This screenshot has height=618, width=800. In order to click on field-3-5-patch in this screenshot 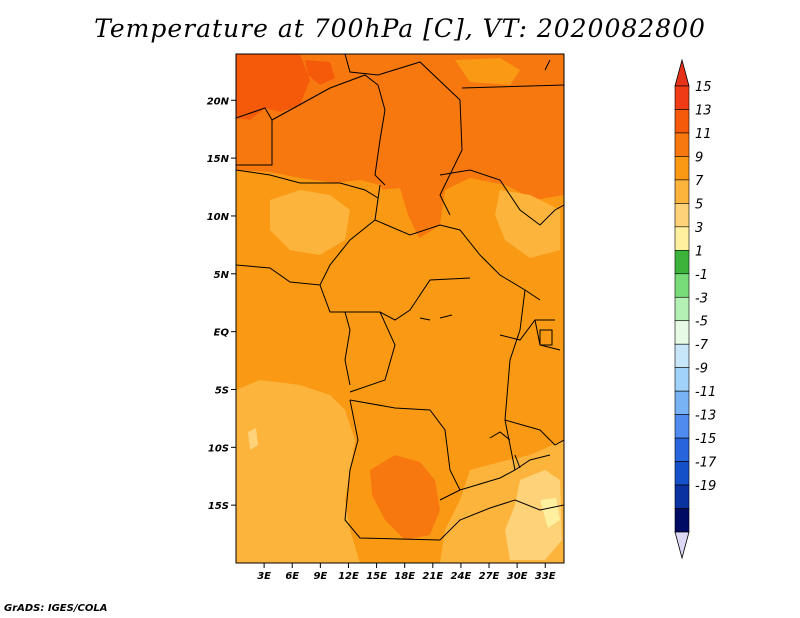, I will do `click(550, 513)`.